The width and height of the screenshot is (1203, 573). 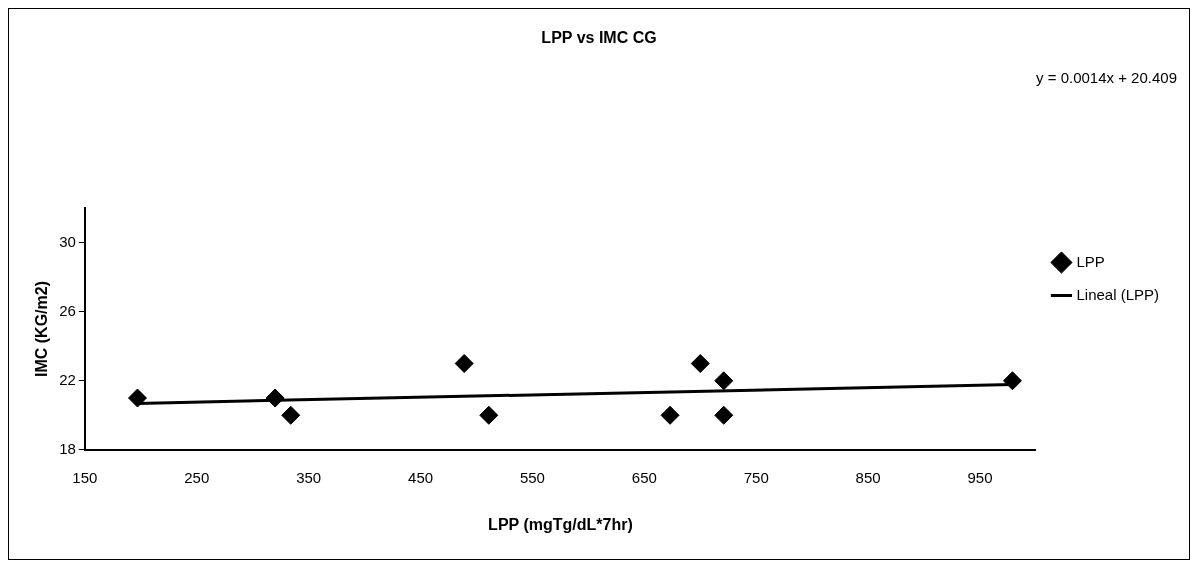 What do you see at coordinates (560, 524) in the screenshot?
I see `x-axis-title: LPP (mgTg/dL*7hr)` at bounding box center [560, 524].